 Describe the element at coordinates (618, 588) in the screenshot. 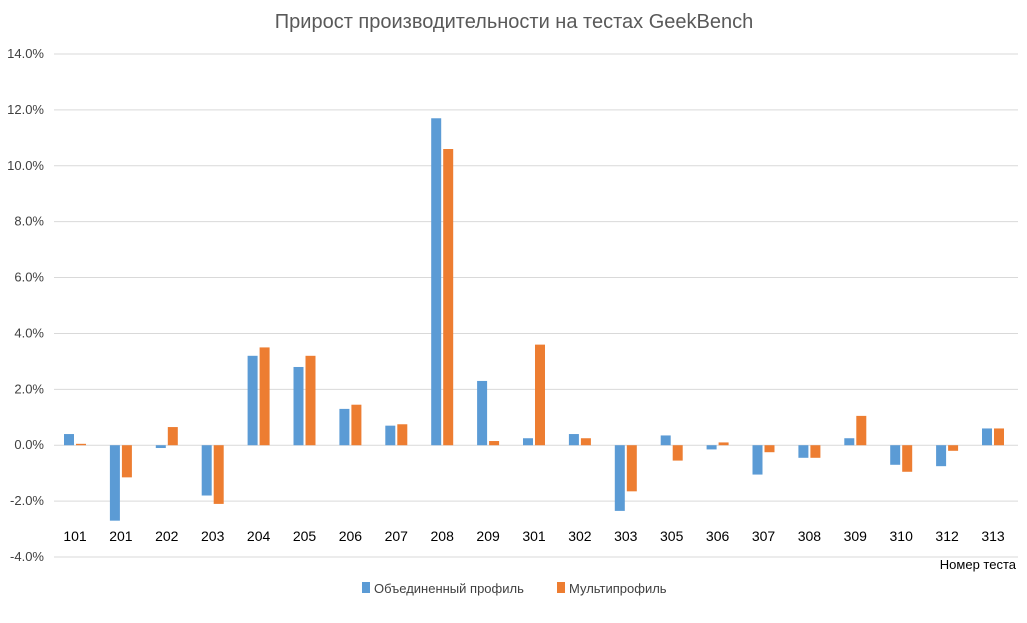

I see `legend-label: Мультипрофиль` at that location.